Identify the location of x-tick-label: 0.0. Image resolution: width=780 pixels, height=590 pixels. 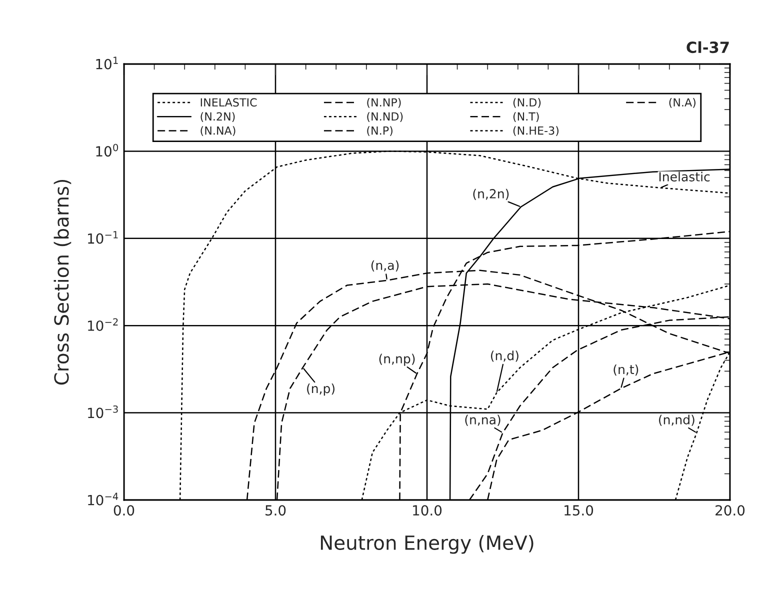
(124, 510).